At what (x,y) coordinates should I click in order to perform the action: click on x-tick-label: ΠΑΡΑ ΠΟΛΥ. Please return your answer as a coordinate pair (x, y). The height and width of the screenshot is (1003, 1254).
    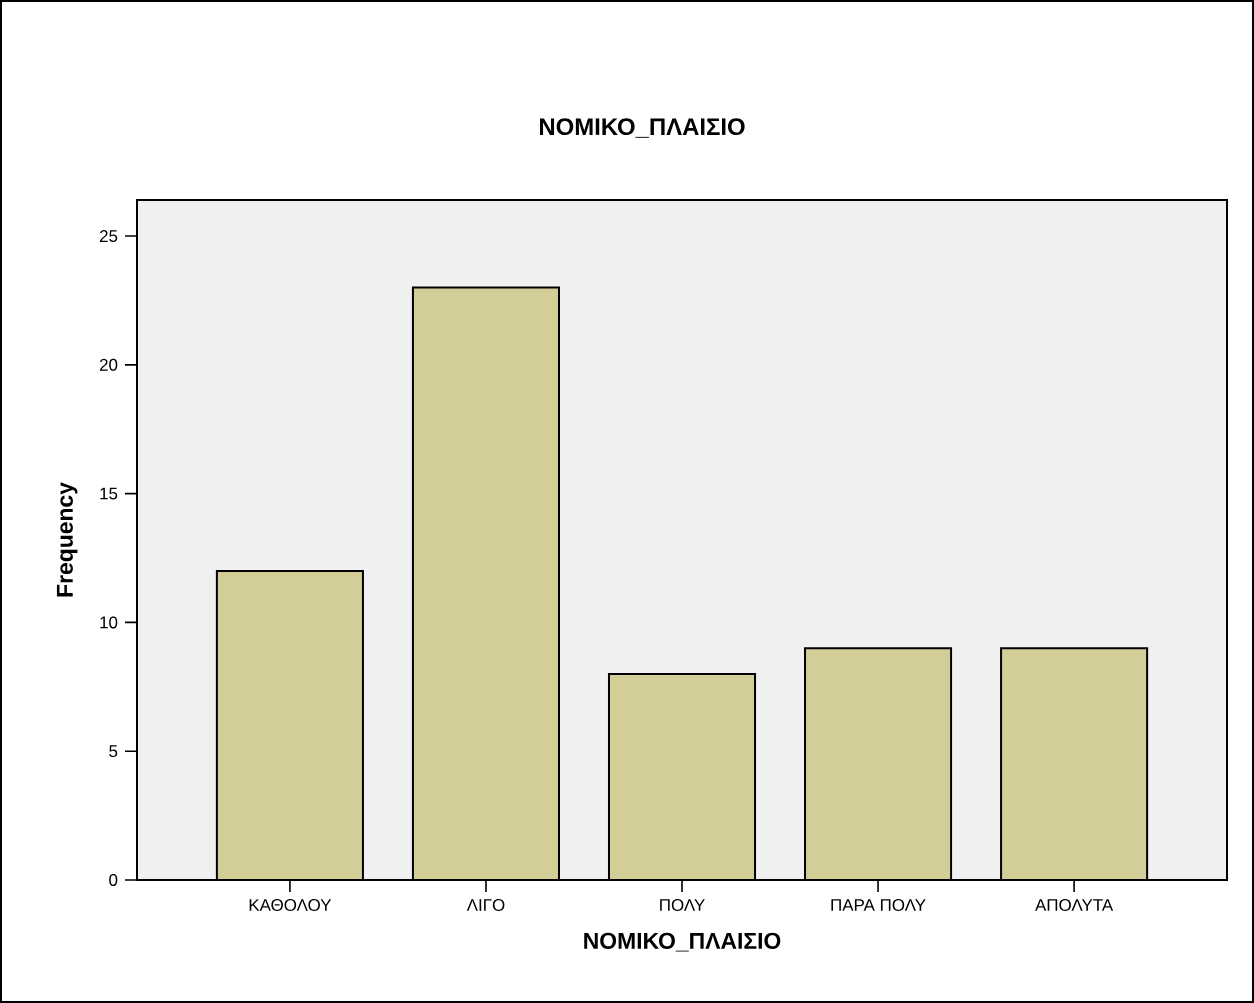
    Looking at the image, I should click on (878, 905).